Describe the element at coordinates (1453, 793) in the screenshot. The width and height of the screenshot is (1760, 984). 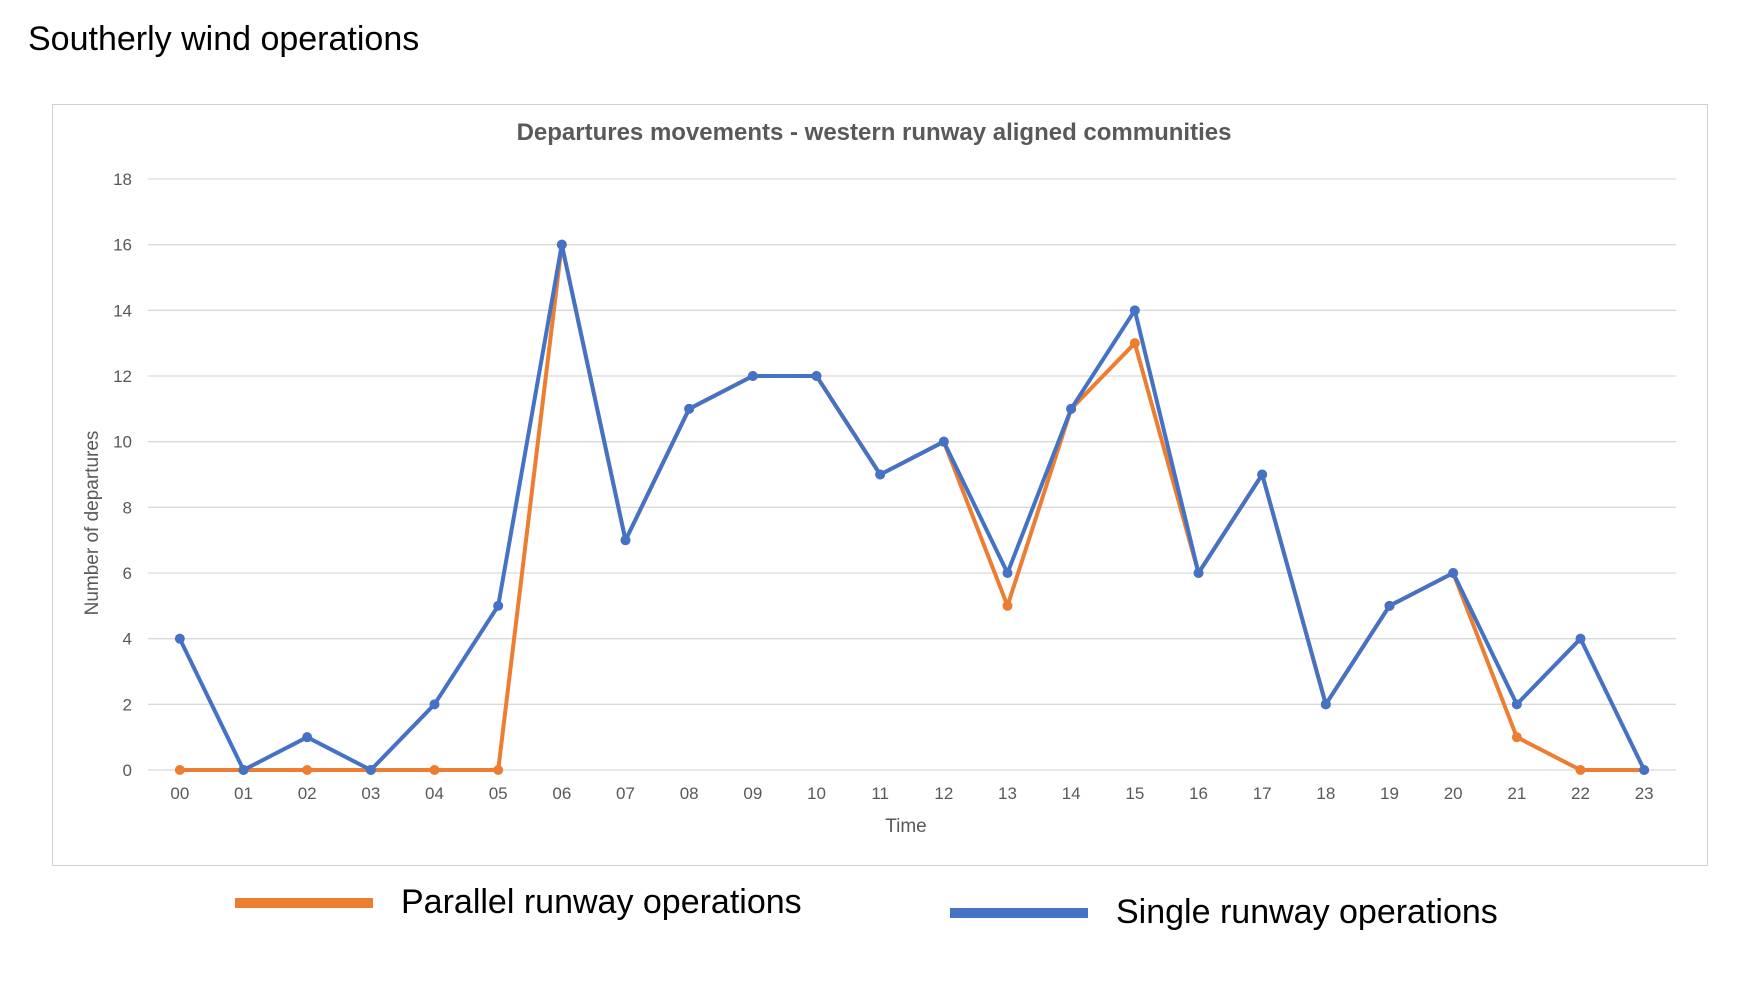
I see `x-tick-label: 20` at that location.